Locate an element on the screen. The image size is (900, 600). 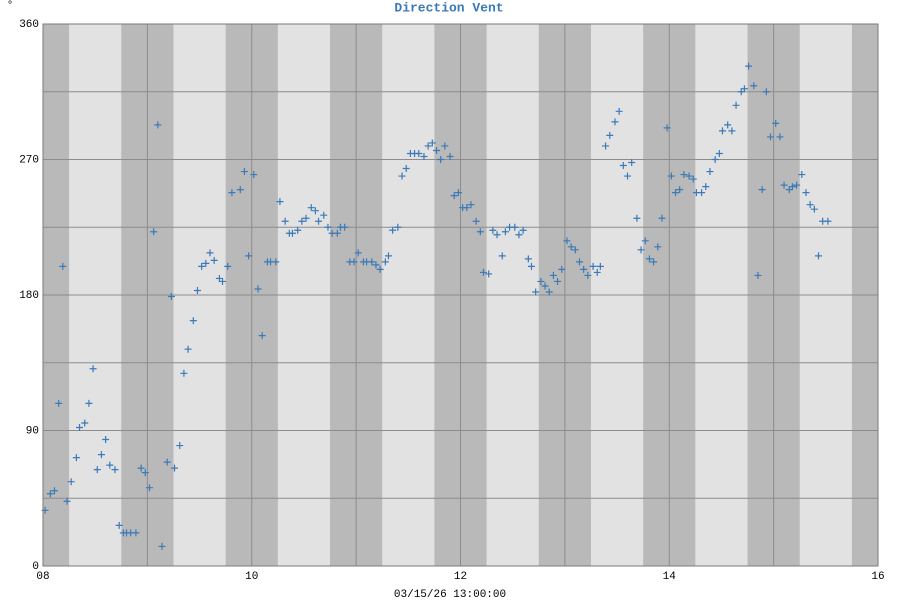
y-tick-label: 90 is located at coordinates (32, 431).